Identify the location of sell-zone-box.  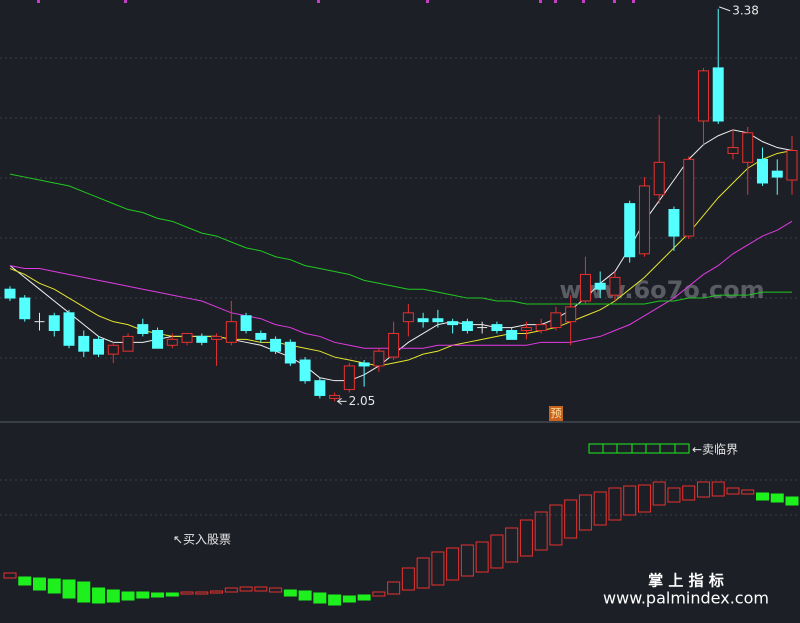
(639, 448).